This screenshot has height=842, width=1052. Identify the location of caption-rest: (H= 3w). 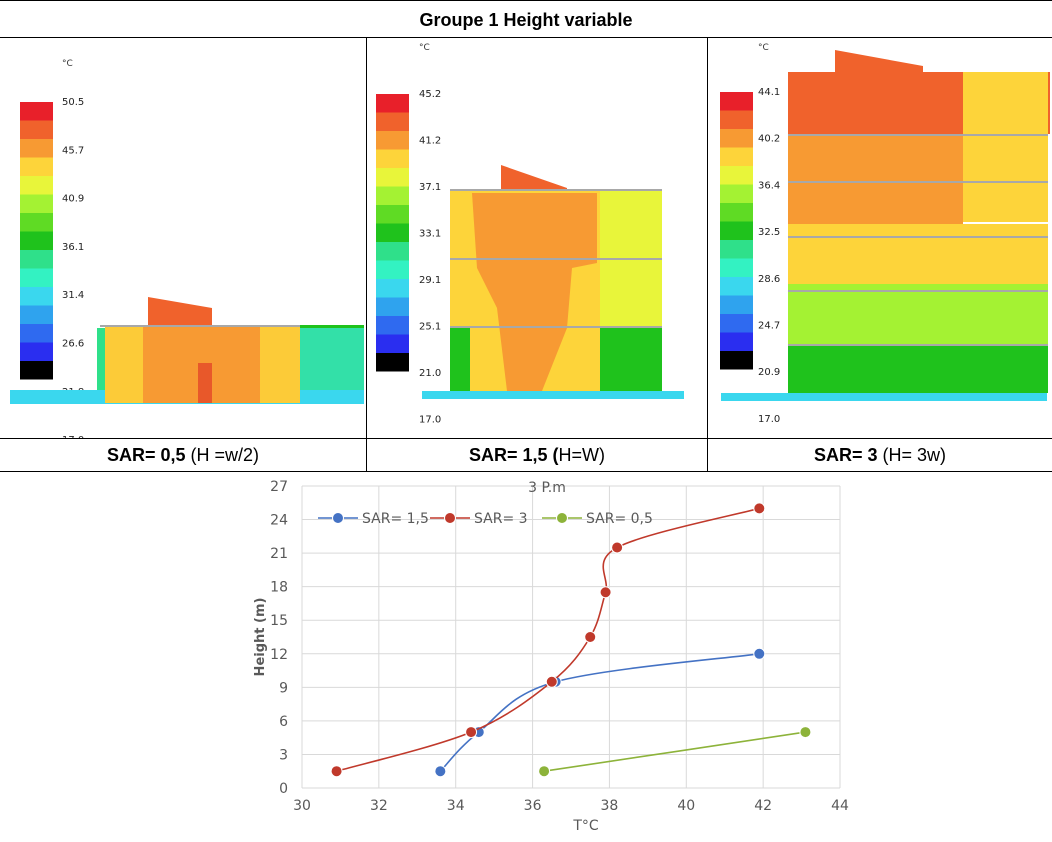
(912, 455).